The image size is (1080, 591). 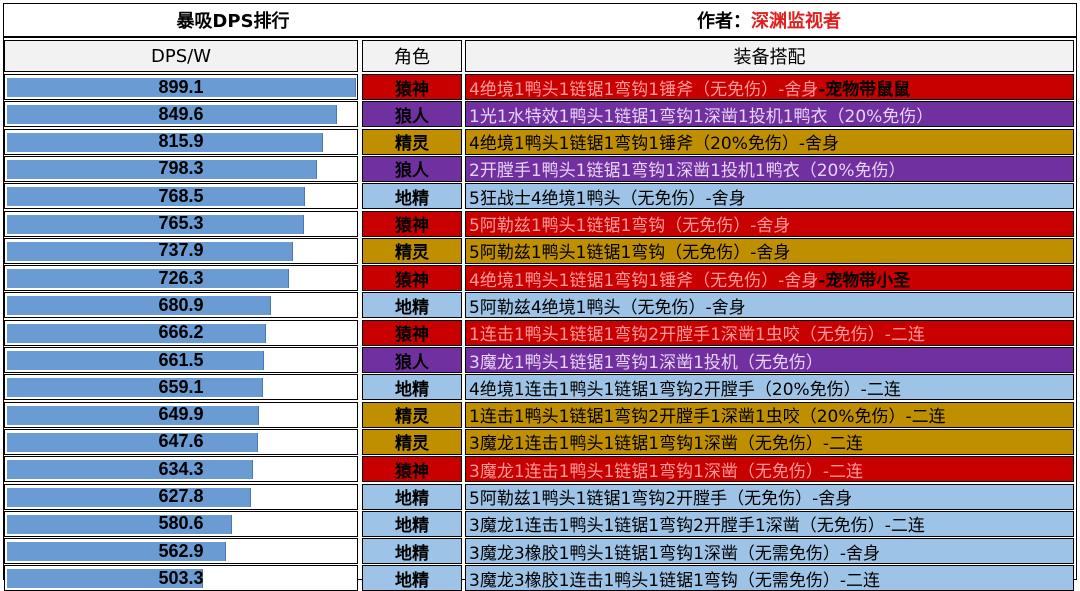 I want to click on dps-cell: 815.9, so click(x=181, y=141).